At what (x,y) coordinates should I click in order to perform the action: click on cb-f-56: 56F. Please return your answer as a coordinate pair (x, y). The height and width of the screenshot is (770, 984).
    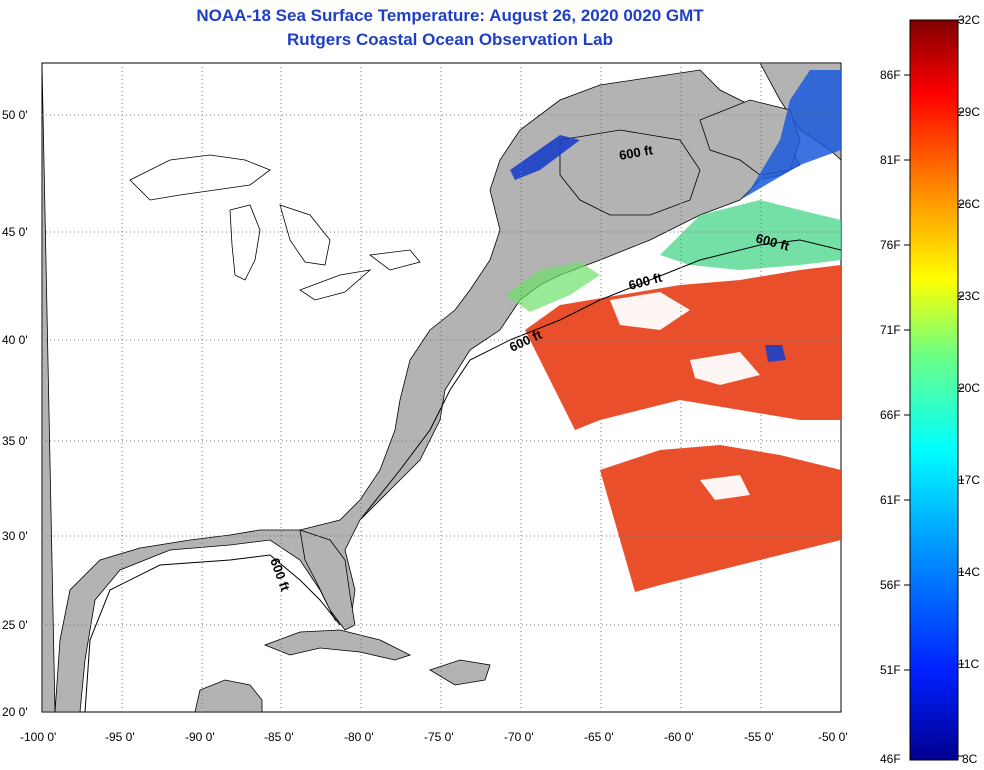
    Looking at the image, I should click on (890, 585).